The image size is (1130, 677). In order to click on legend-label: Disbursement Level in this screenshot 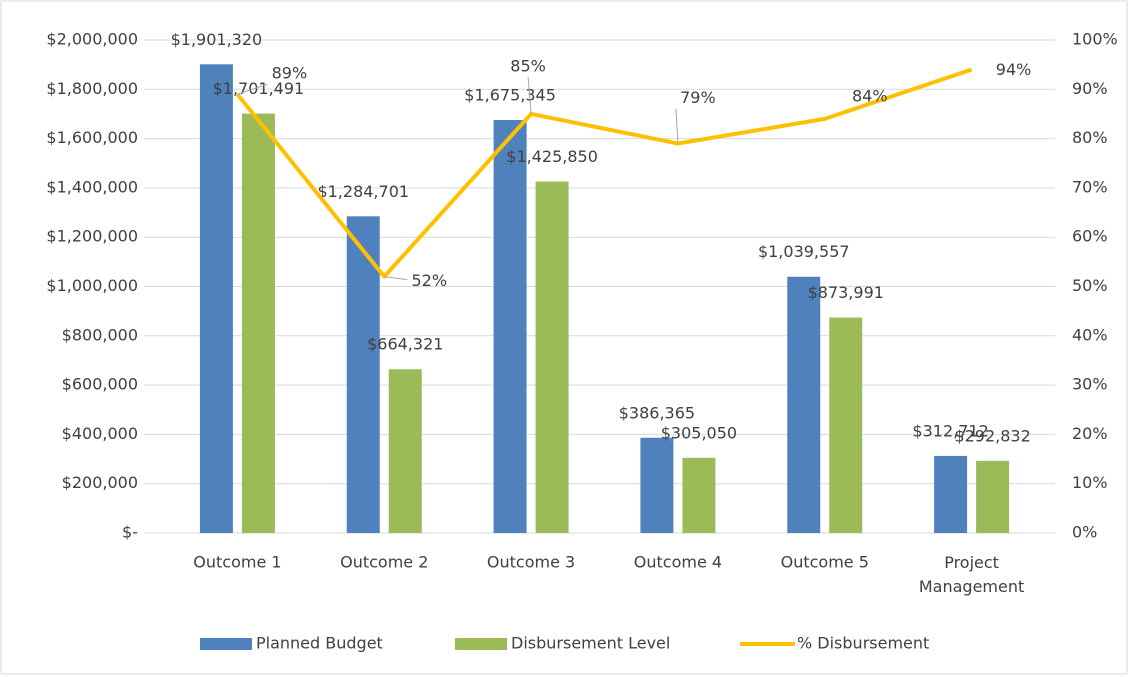, I will do `click(590, 643)`.